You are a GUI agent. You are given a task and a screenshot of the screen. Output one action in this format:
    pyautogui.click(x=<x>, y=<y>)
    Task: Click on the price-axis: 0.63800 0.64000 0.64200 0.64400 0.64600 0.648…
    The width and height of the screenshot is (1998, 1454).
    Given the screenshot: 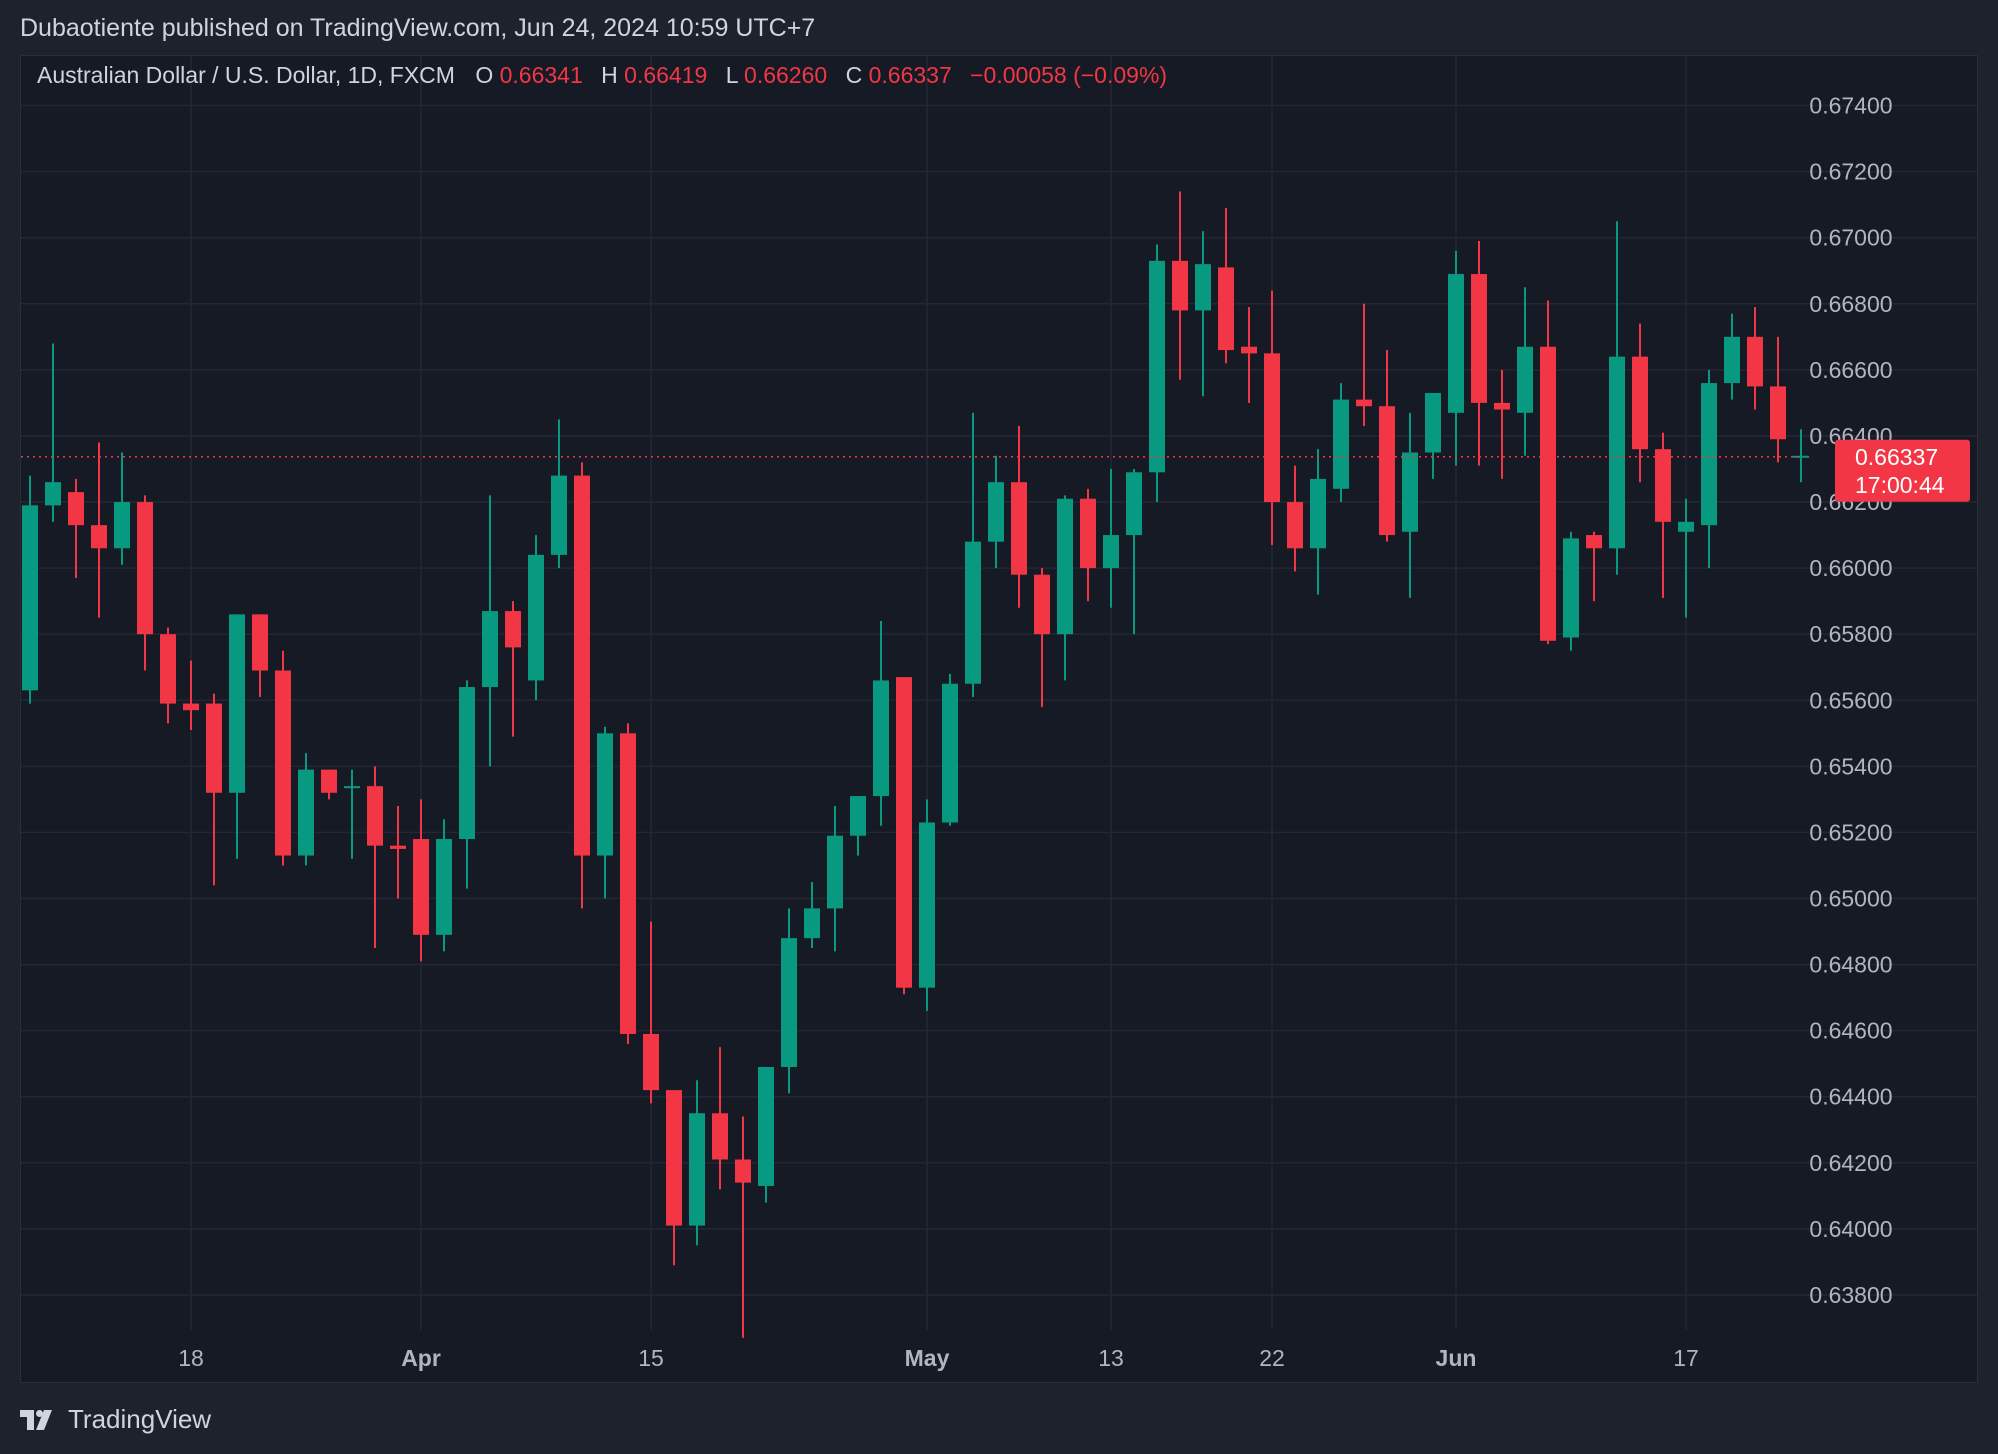 What is the action you would take?
    pyautogui.click(x=1850, y=700)
    